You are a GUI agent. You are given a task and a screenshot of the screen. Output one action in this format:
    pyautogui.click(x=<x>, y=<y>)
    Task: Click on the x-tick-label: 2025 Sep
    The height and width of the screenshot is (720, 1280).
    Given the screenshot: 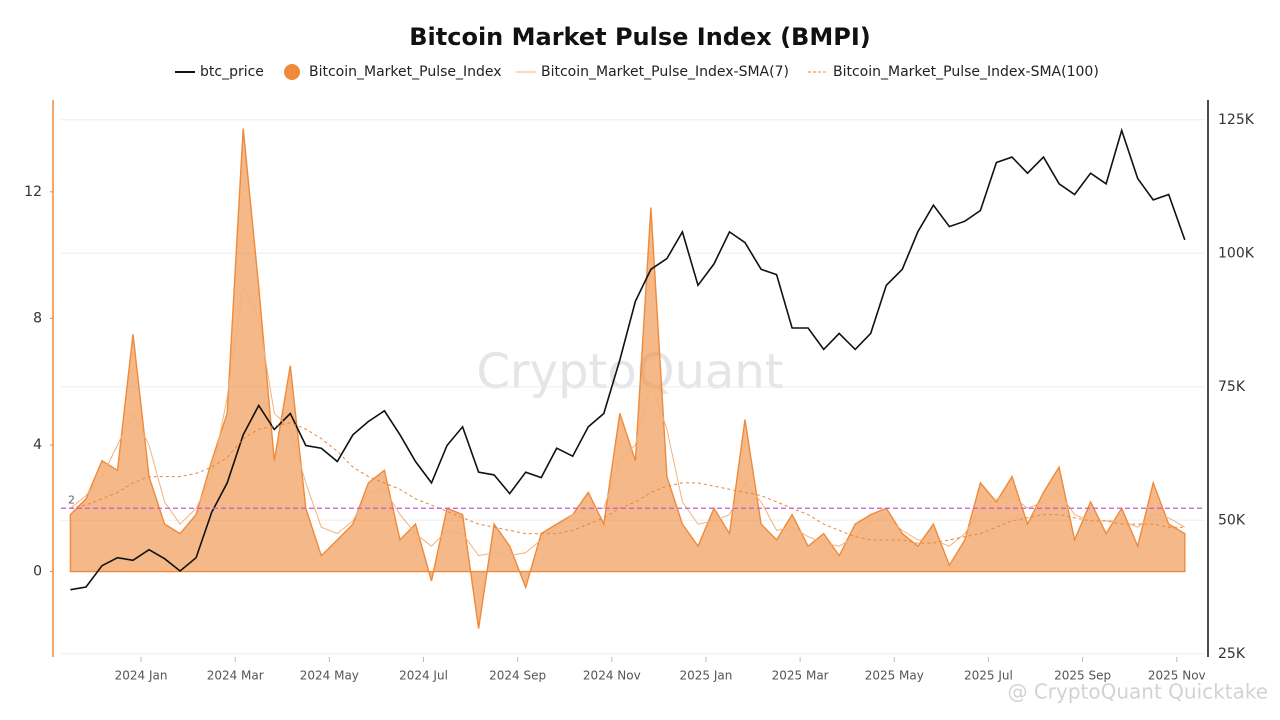 What is the action you would take?
    pyautogui.click(x=1082, y=676)
    